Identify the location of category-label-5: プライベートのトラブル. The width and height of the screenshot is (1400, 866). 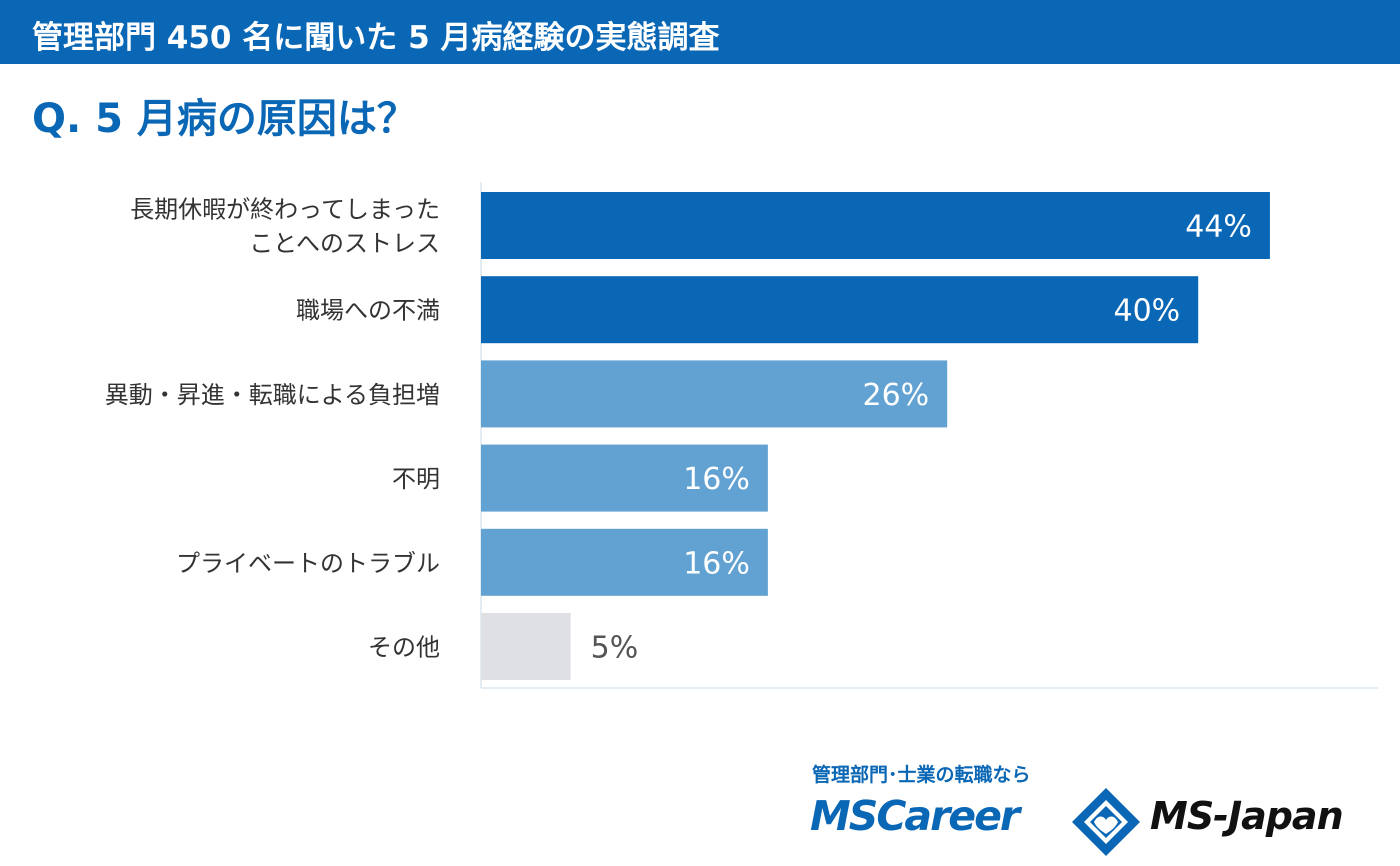
(308, 563).